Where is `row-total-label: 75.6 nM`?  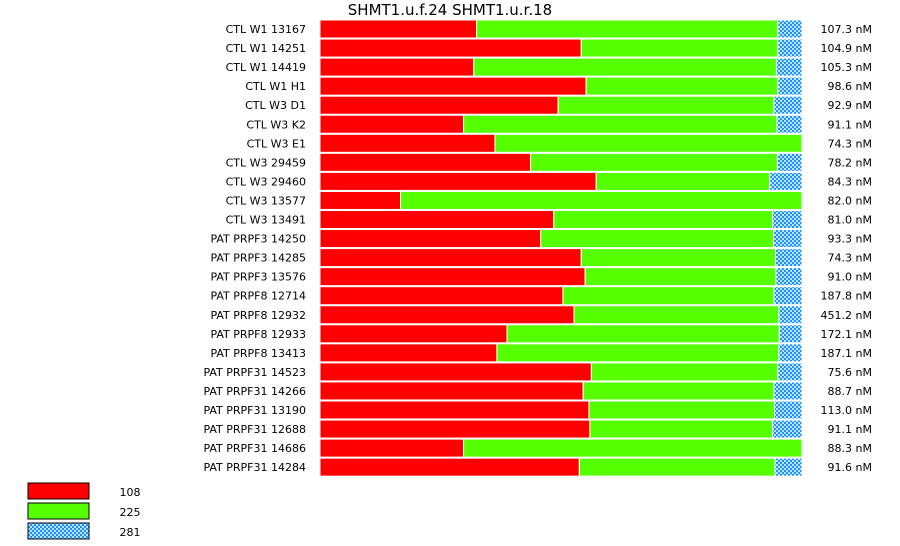
row-total-label: 75.6 nM is located at coordinates (850, 372).